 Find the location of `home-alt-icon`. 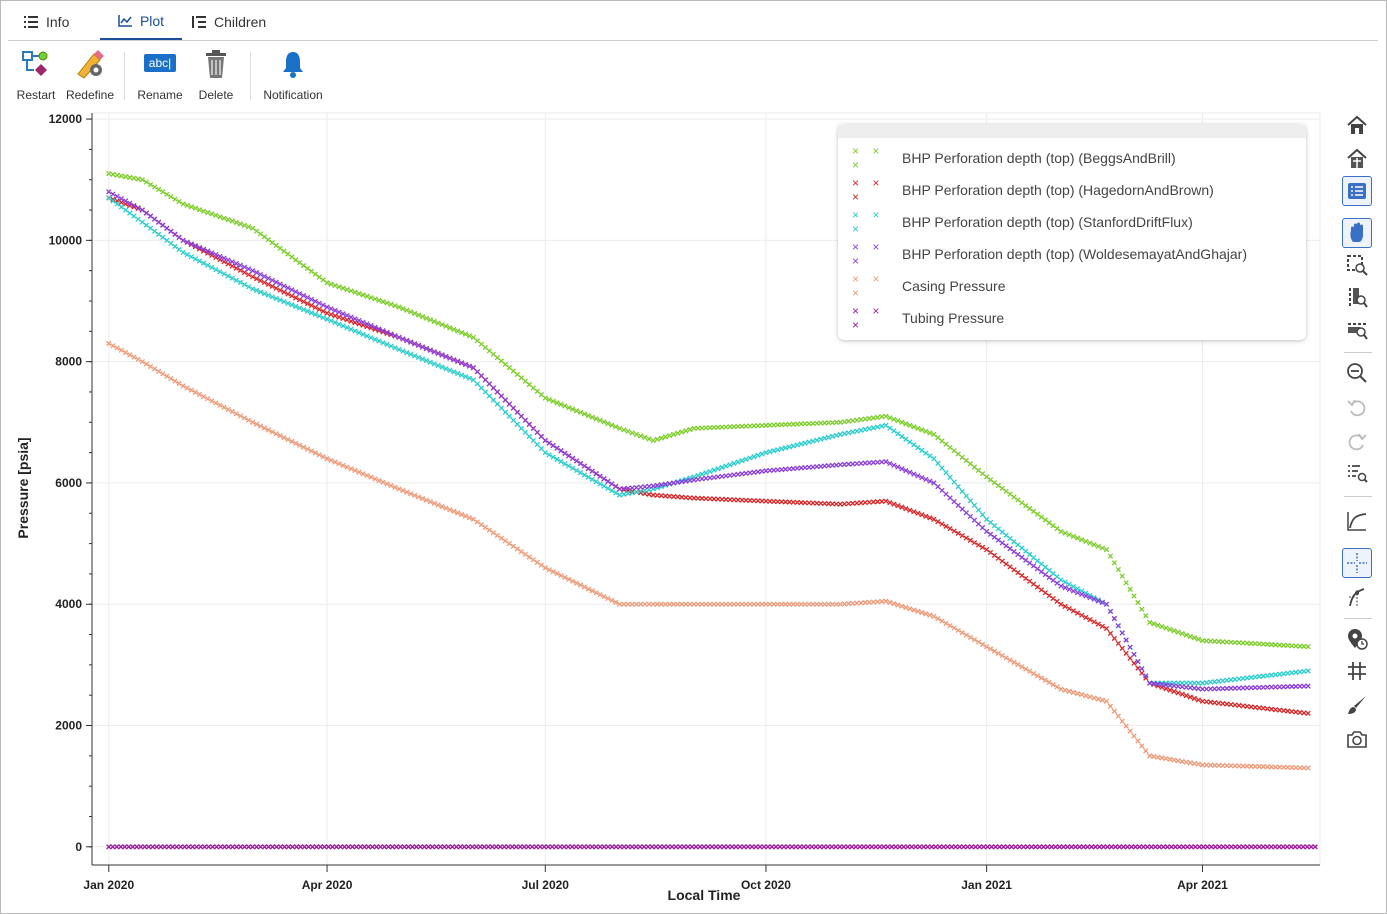

home-alt-icon is located at coordinates (1357, 159).